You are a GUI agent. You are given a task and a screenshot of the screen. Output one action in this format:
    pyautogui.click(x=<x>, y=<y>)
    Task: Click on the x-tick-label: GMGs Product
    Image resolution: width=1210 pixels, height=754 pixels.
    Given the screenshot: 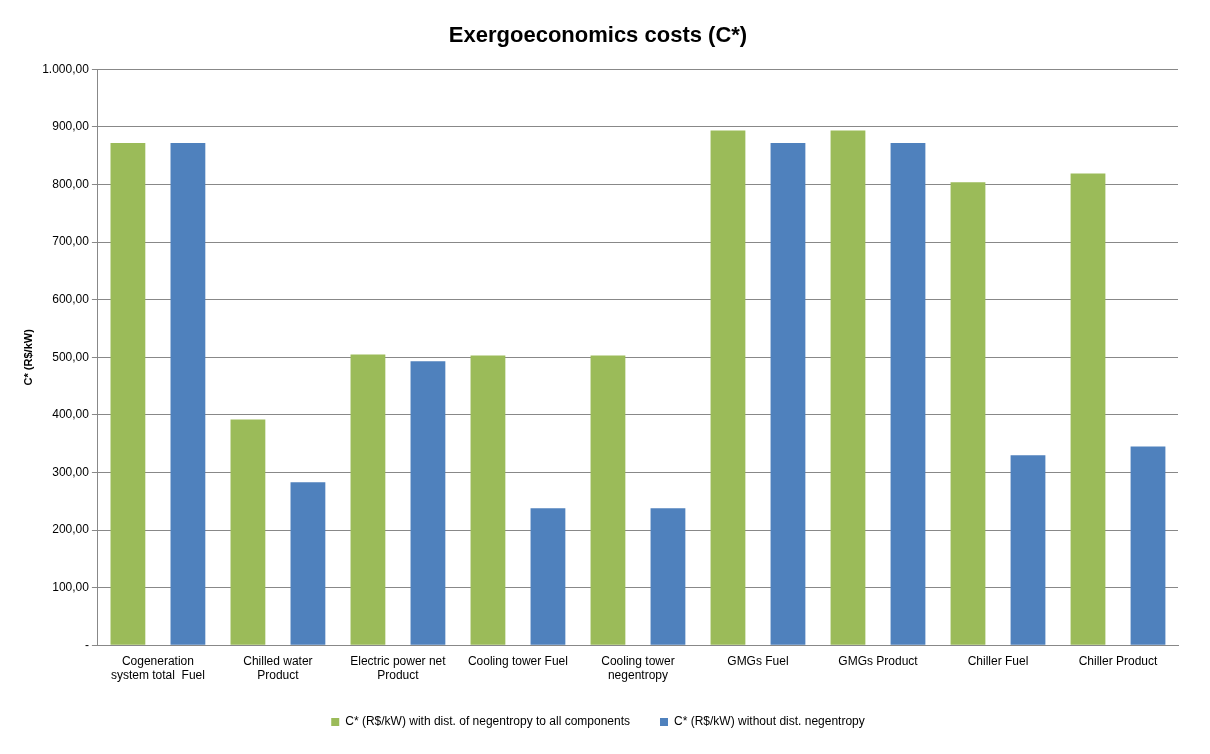 What is the action you would take?
    pyautogui.click(x=878, y=660)
    